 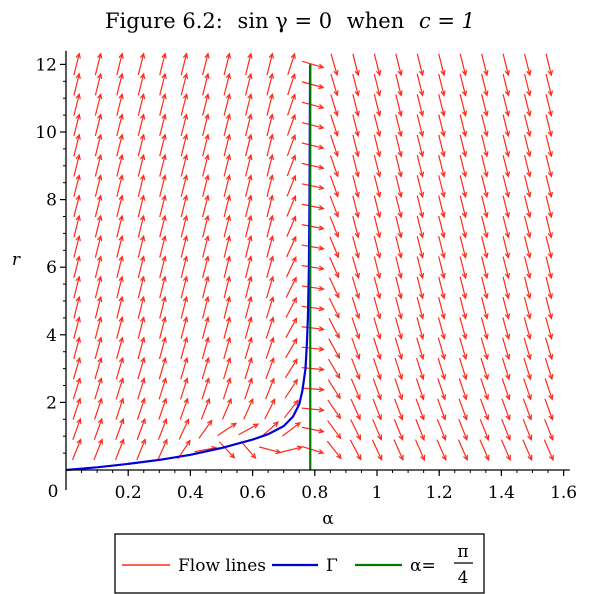 I want to click on legend-label-alpha-prefix: α=, so click(x=423, y=566).